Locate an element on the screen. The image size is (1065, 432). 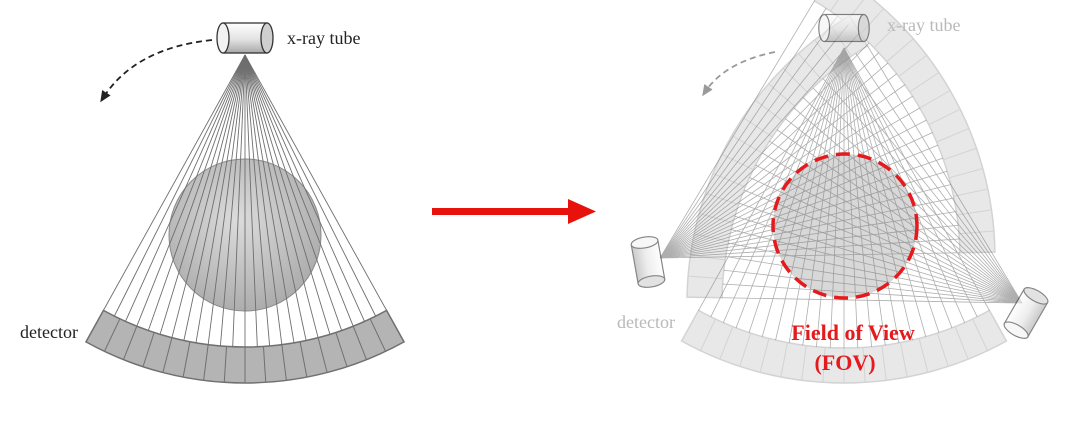
fov-circle is located at coordinates (845, 226).